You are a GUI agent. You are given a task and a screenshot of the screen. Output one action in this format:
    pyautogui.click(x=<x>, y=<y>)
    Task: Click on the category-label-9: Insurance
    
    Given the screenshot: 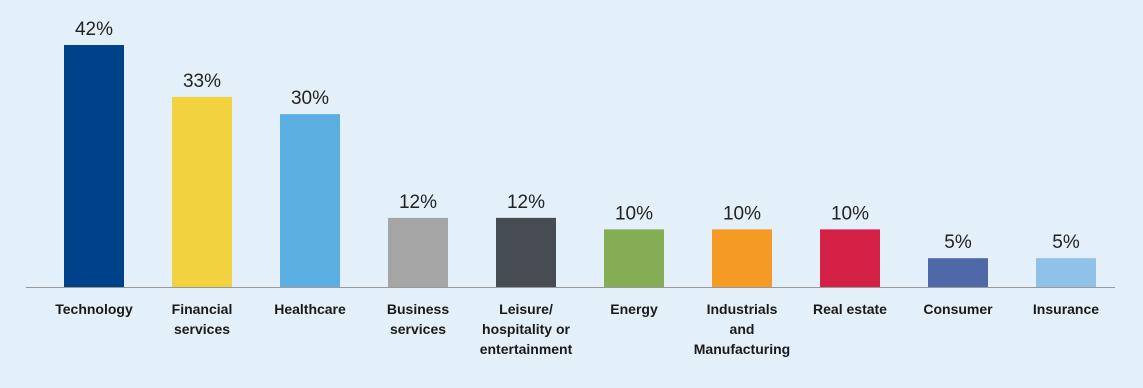 What is the action you would take?
    pyautogui.click(x=1066, y=309)
    